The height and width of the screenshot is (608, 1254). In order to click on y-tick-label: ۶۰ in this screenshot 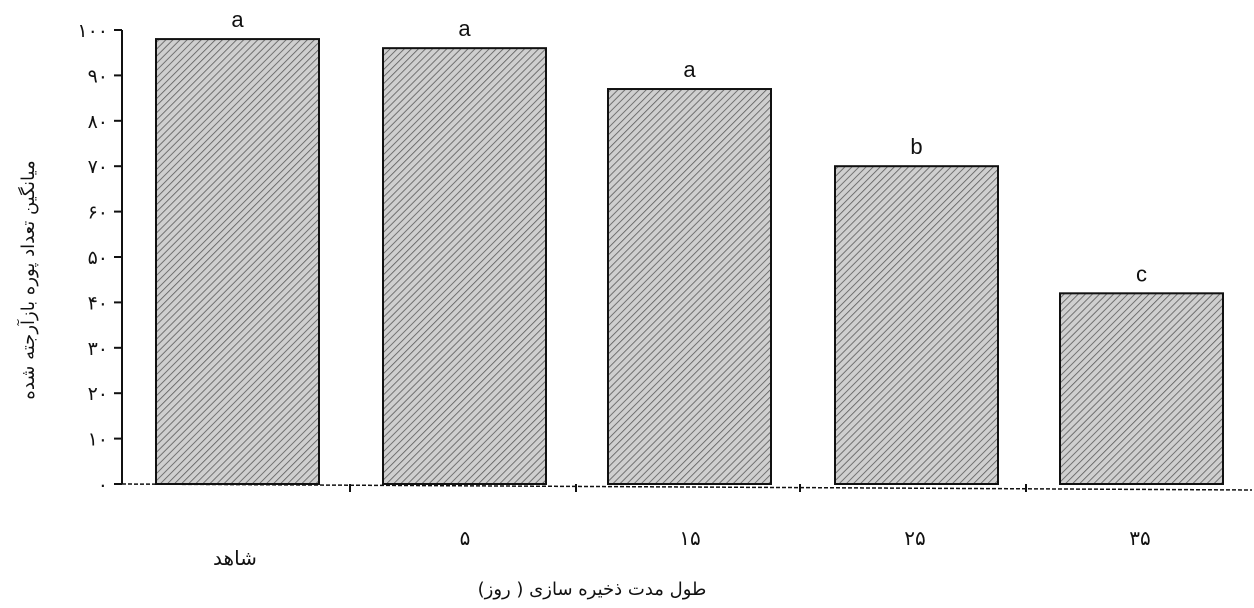, I will do `click(98, 213)`.